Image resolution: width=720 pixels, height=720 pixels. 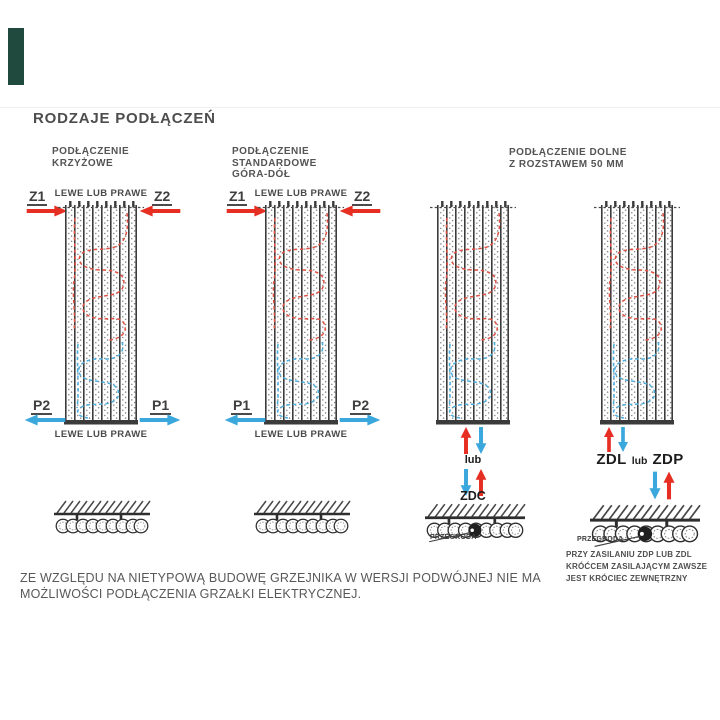 I want to click on column-heading-standard: PODŁĄCZENIE STANDARDOWE GÓRA-DÓŁ, so click(x=274, y=163).